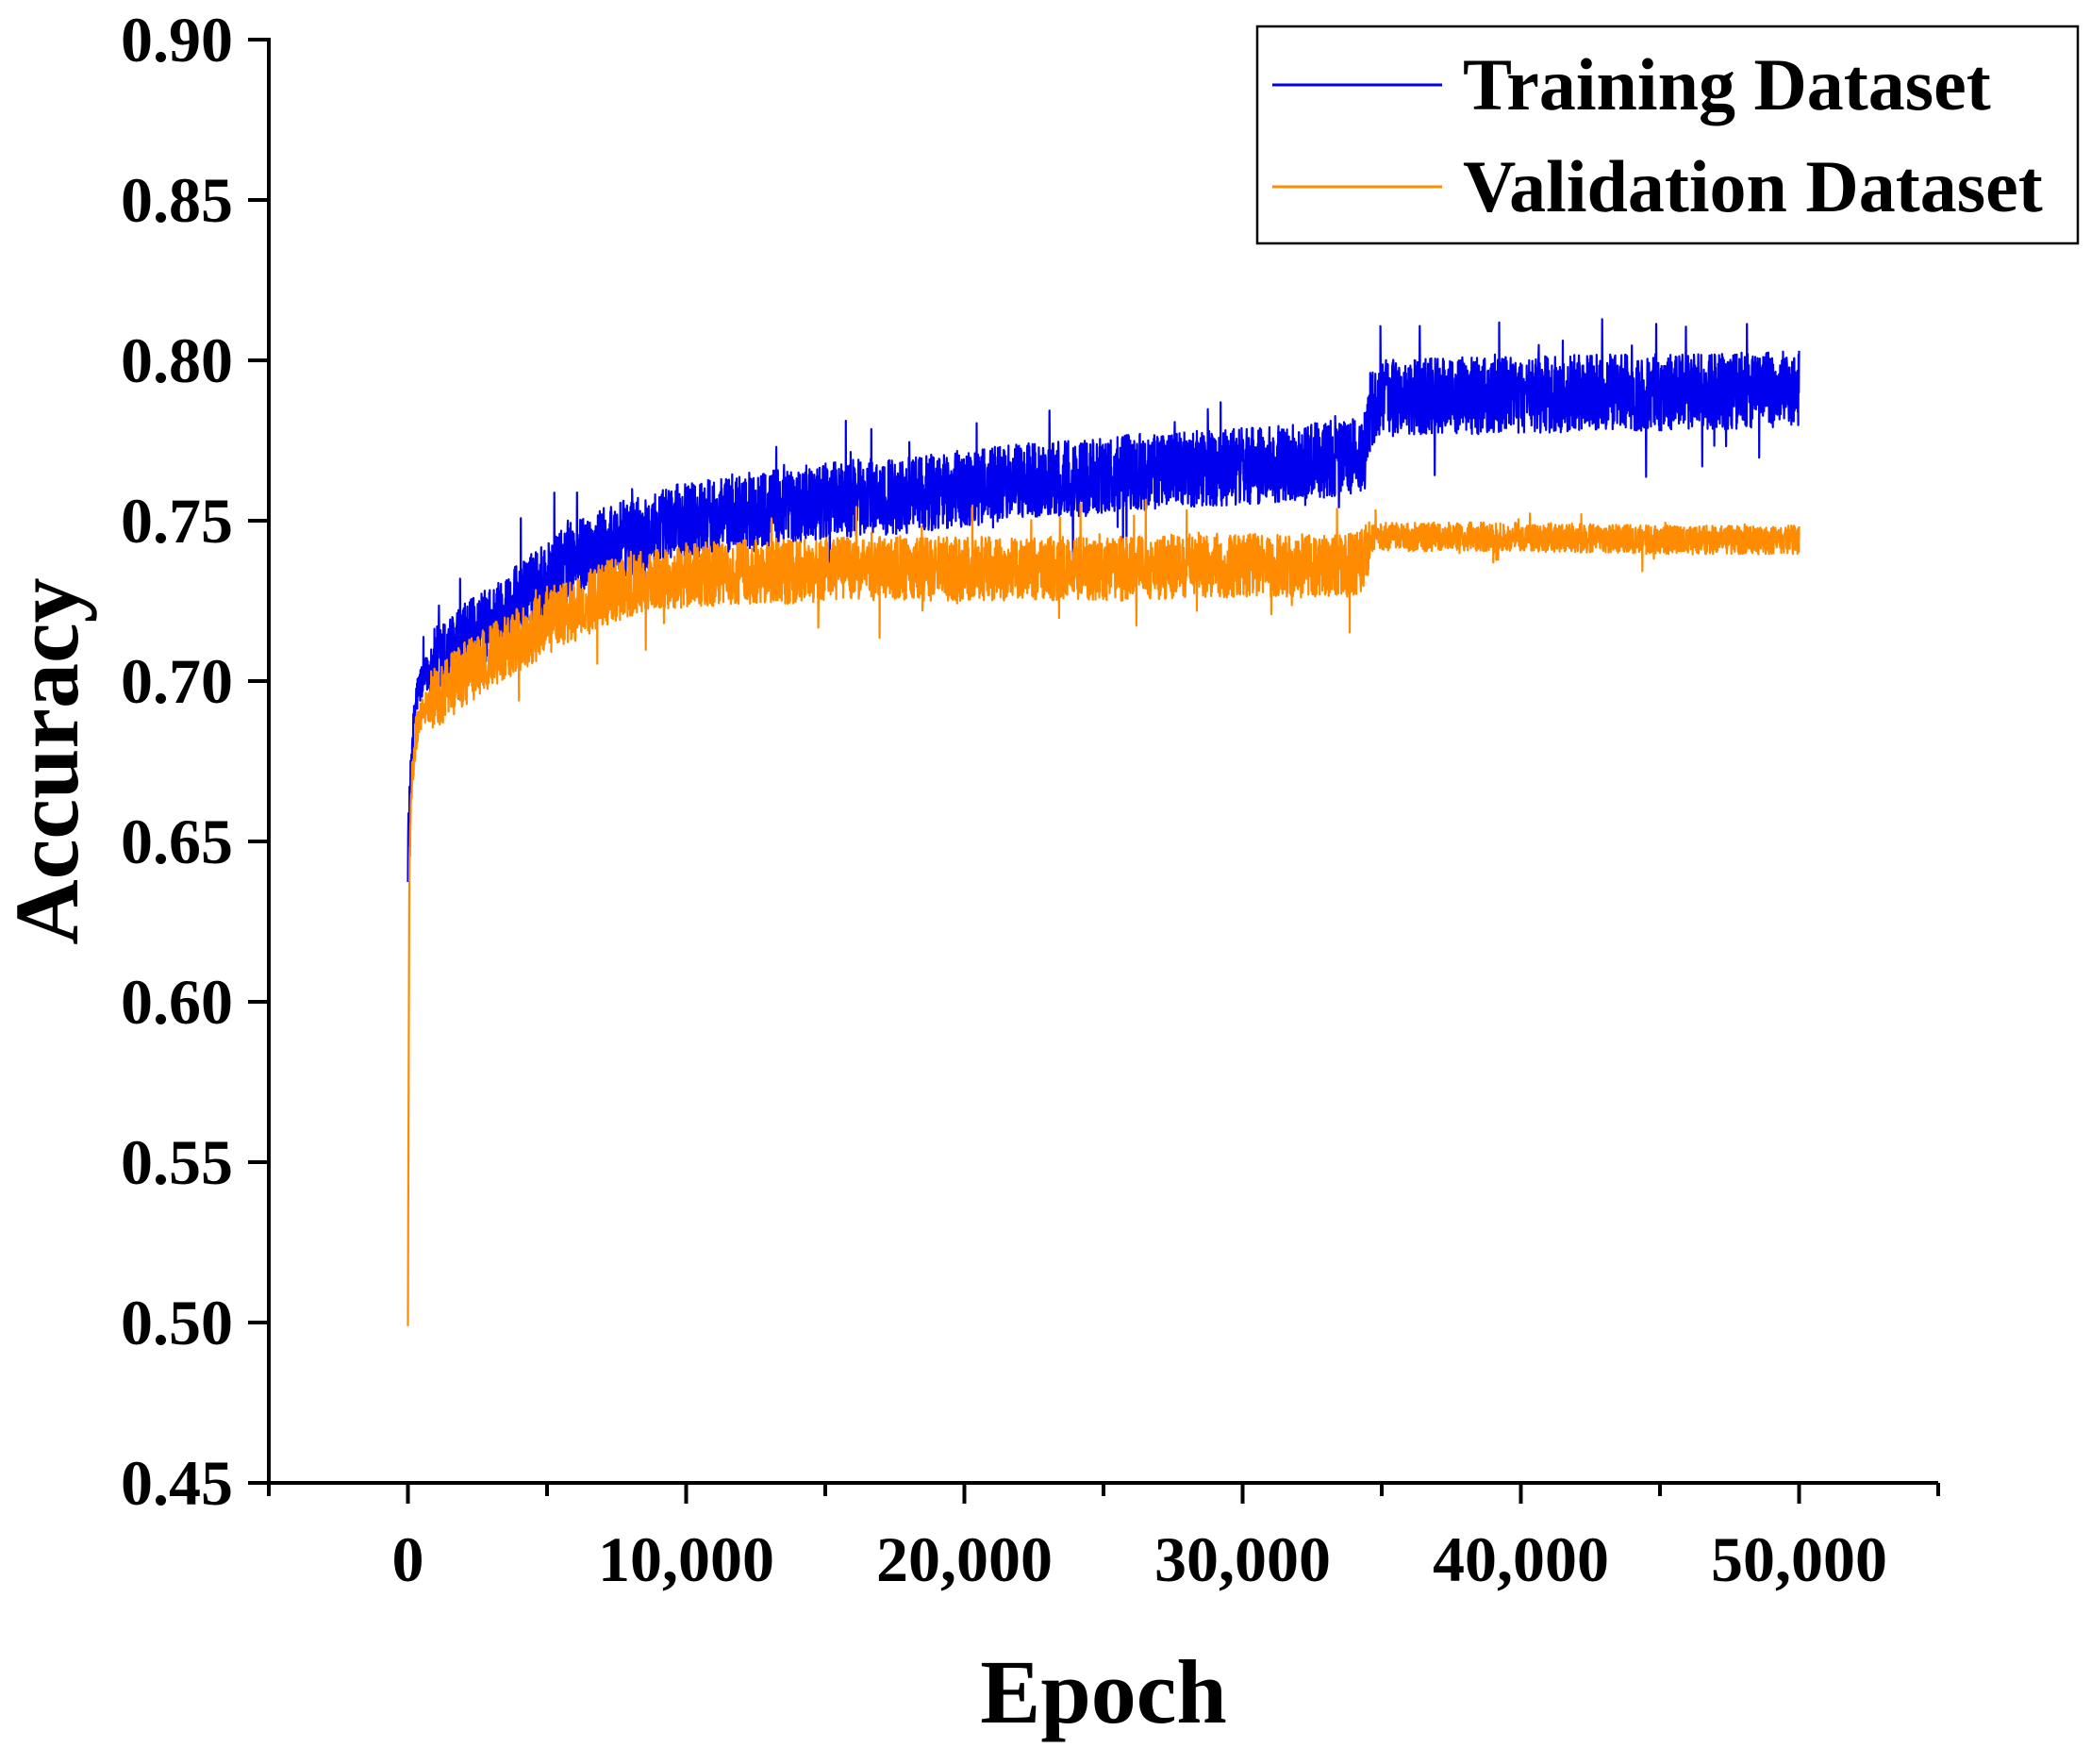  I want to click on y-tick-label: 0.75, so click(177, 521).